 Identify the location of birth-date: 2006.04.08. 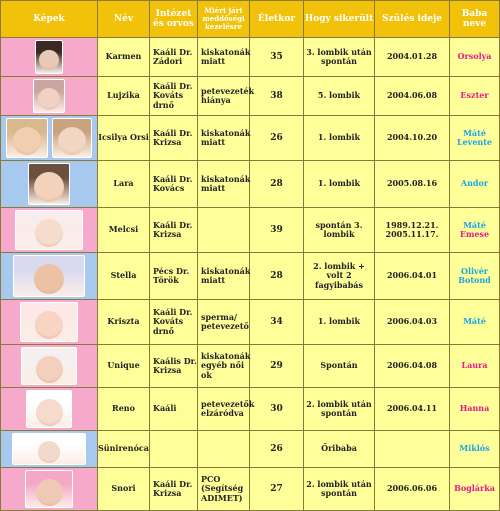
(412, 366).